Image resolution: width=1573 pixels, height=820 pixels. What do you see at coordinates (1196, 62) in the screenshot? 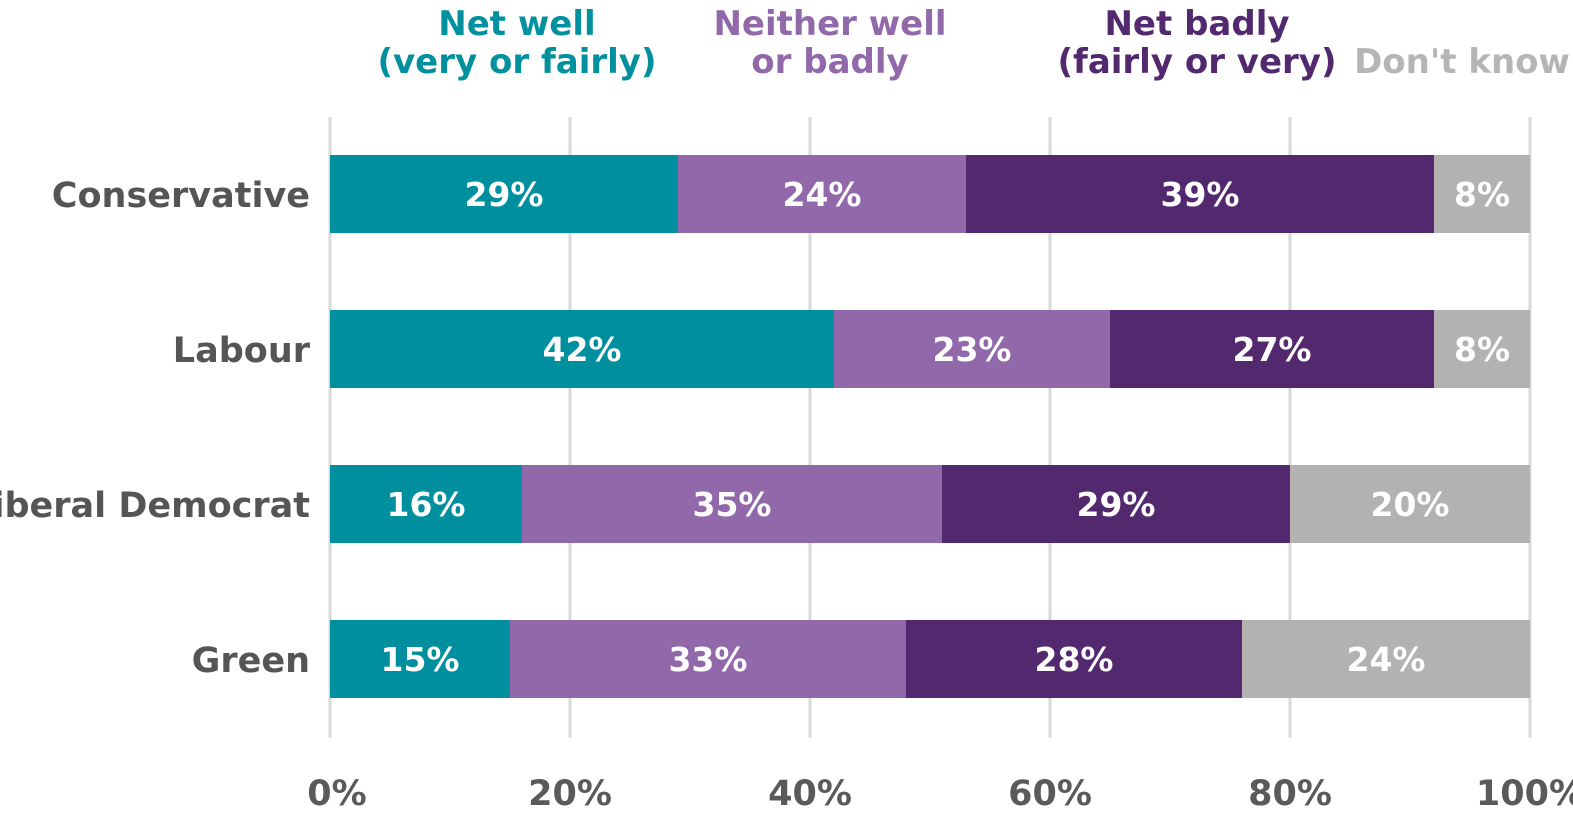
I see `legend-label: (fairly or very)` at bounding box center [1196, 62].